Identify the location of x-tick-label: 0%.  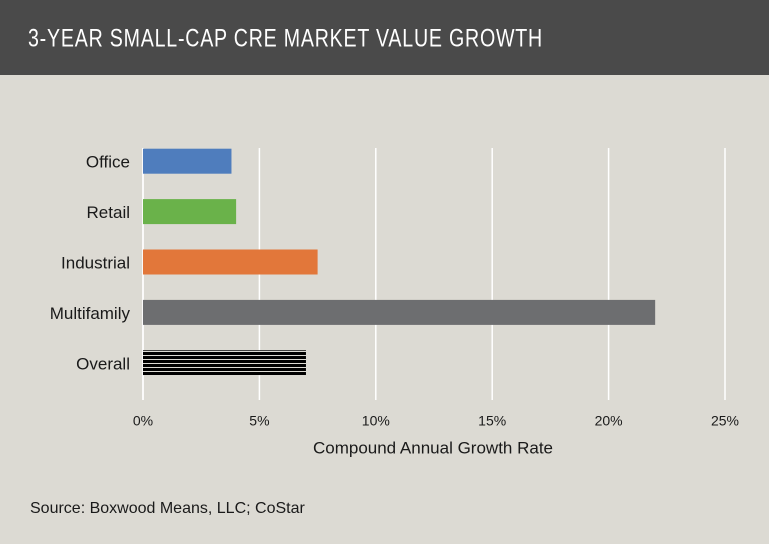
(143, 421).